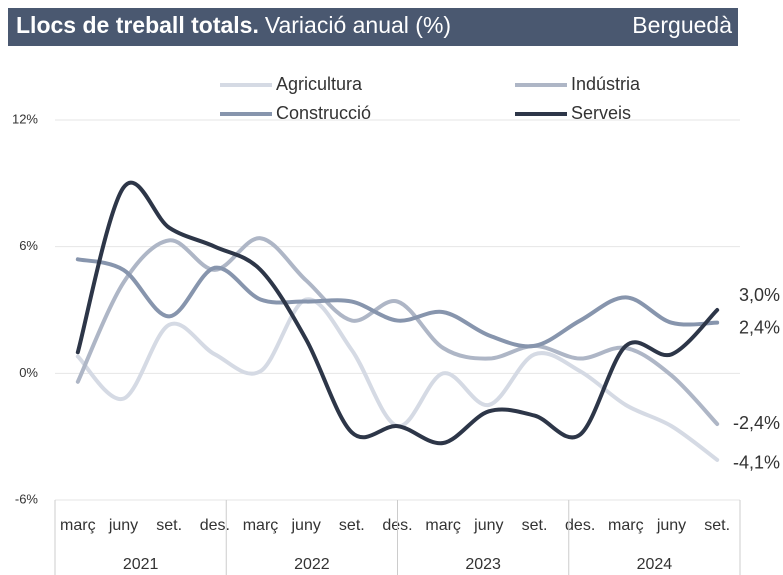  What do you see at coordinates (397, 303) in the screenshot?
I see `series-line` at bounding box center [397, 303].